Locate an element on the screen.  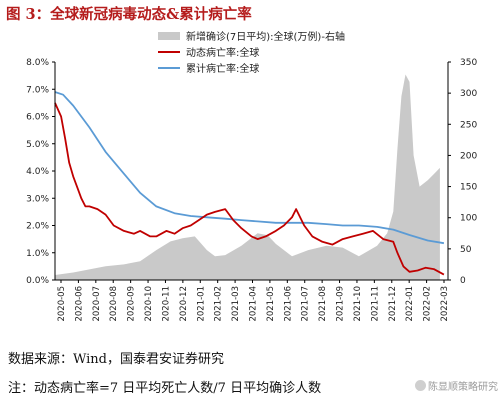
right-tick-label: 0 is located at coordinates (463, 281).